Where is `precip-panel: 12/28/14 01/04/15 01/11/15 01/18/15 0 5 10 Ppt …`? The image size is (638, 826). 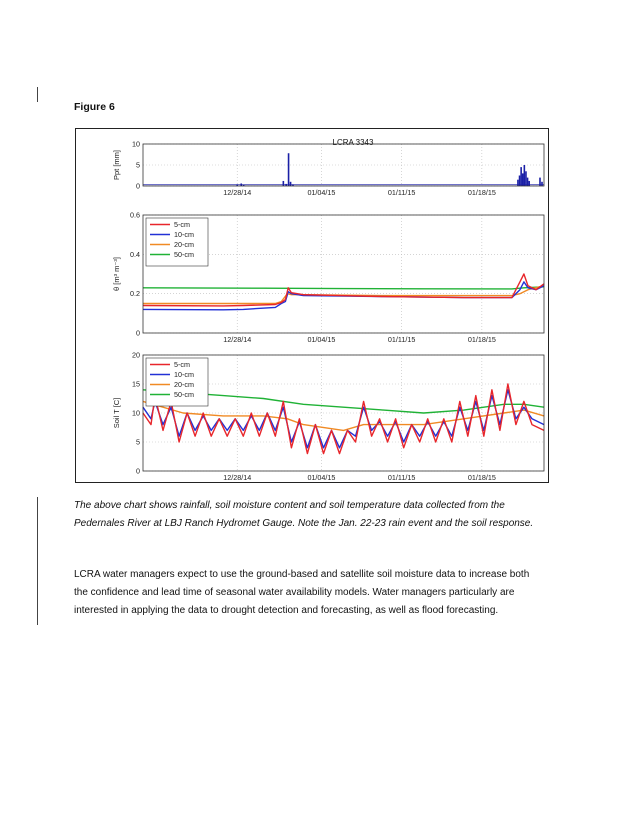 precip-panel: 12/28/14 01/04/15 01/11/15 01/18/15 0 5 10 Ppt … is located at coordinates (328, 168).